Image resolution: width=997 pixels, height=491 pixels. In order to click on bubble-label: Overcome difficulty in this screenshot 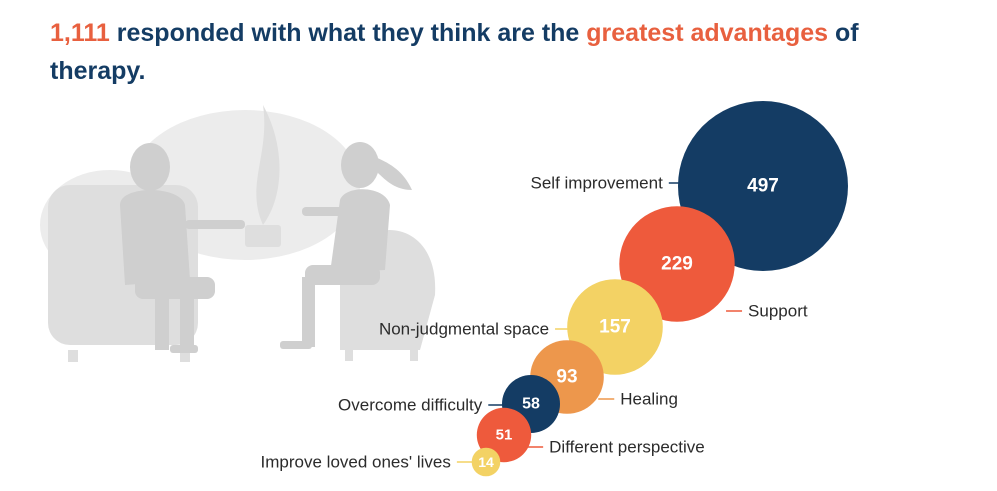, I will do `click(410, 405)`.